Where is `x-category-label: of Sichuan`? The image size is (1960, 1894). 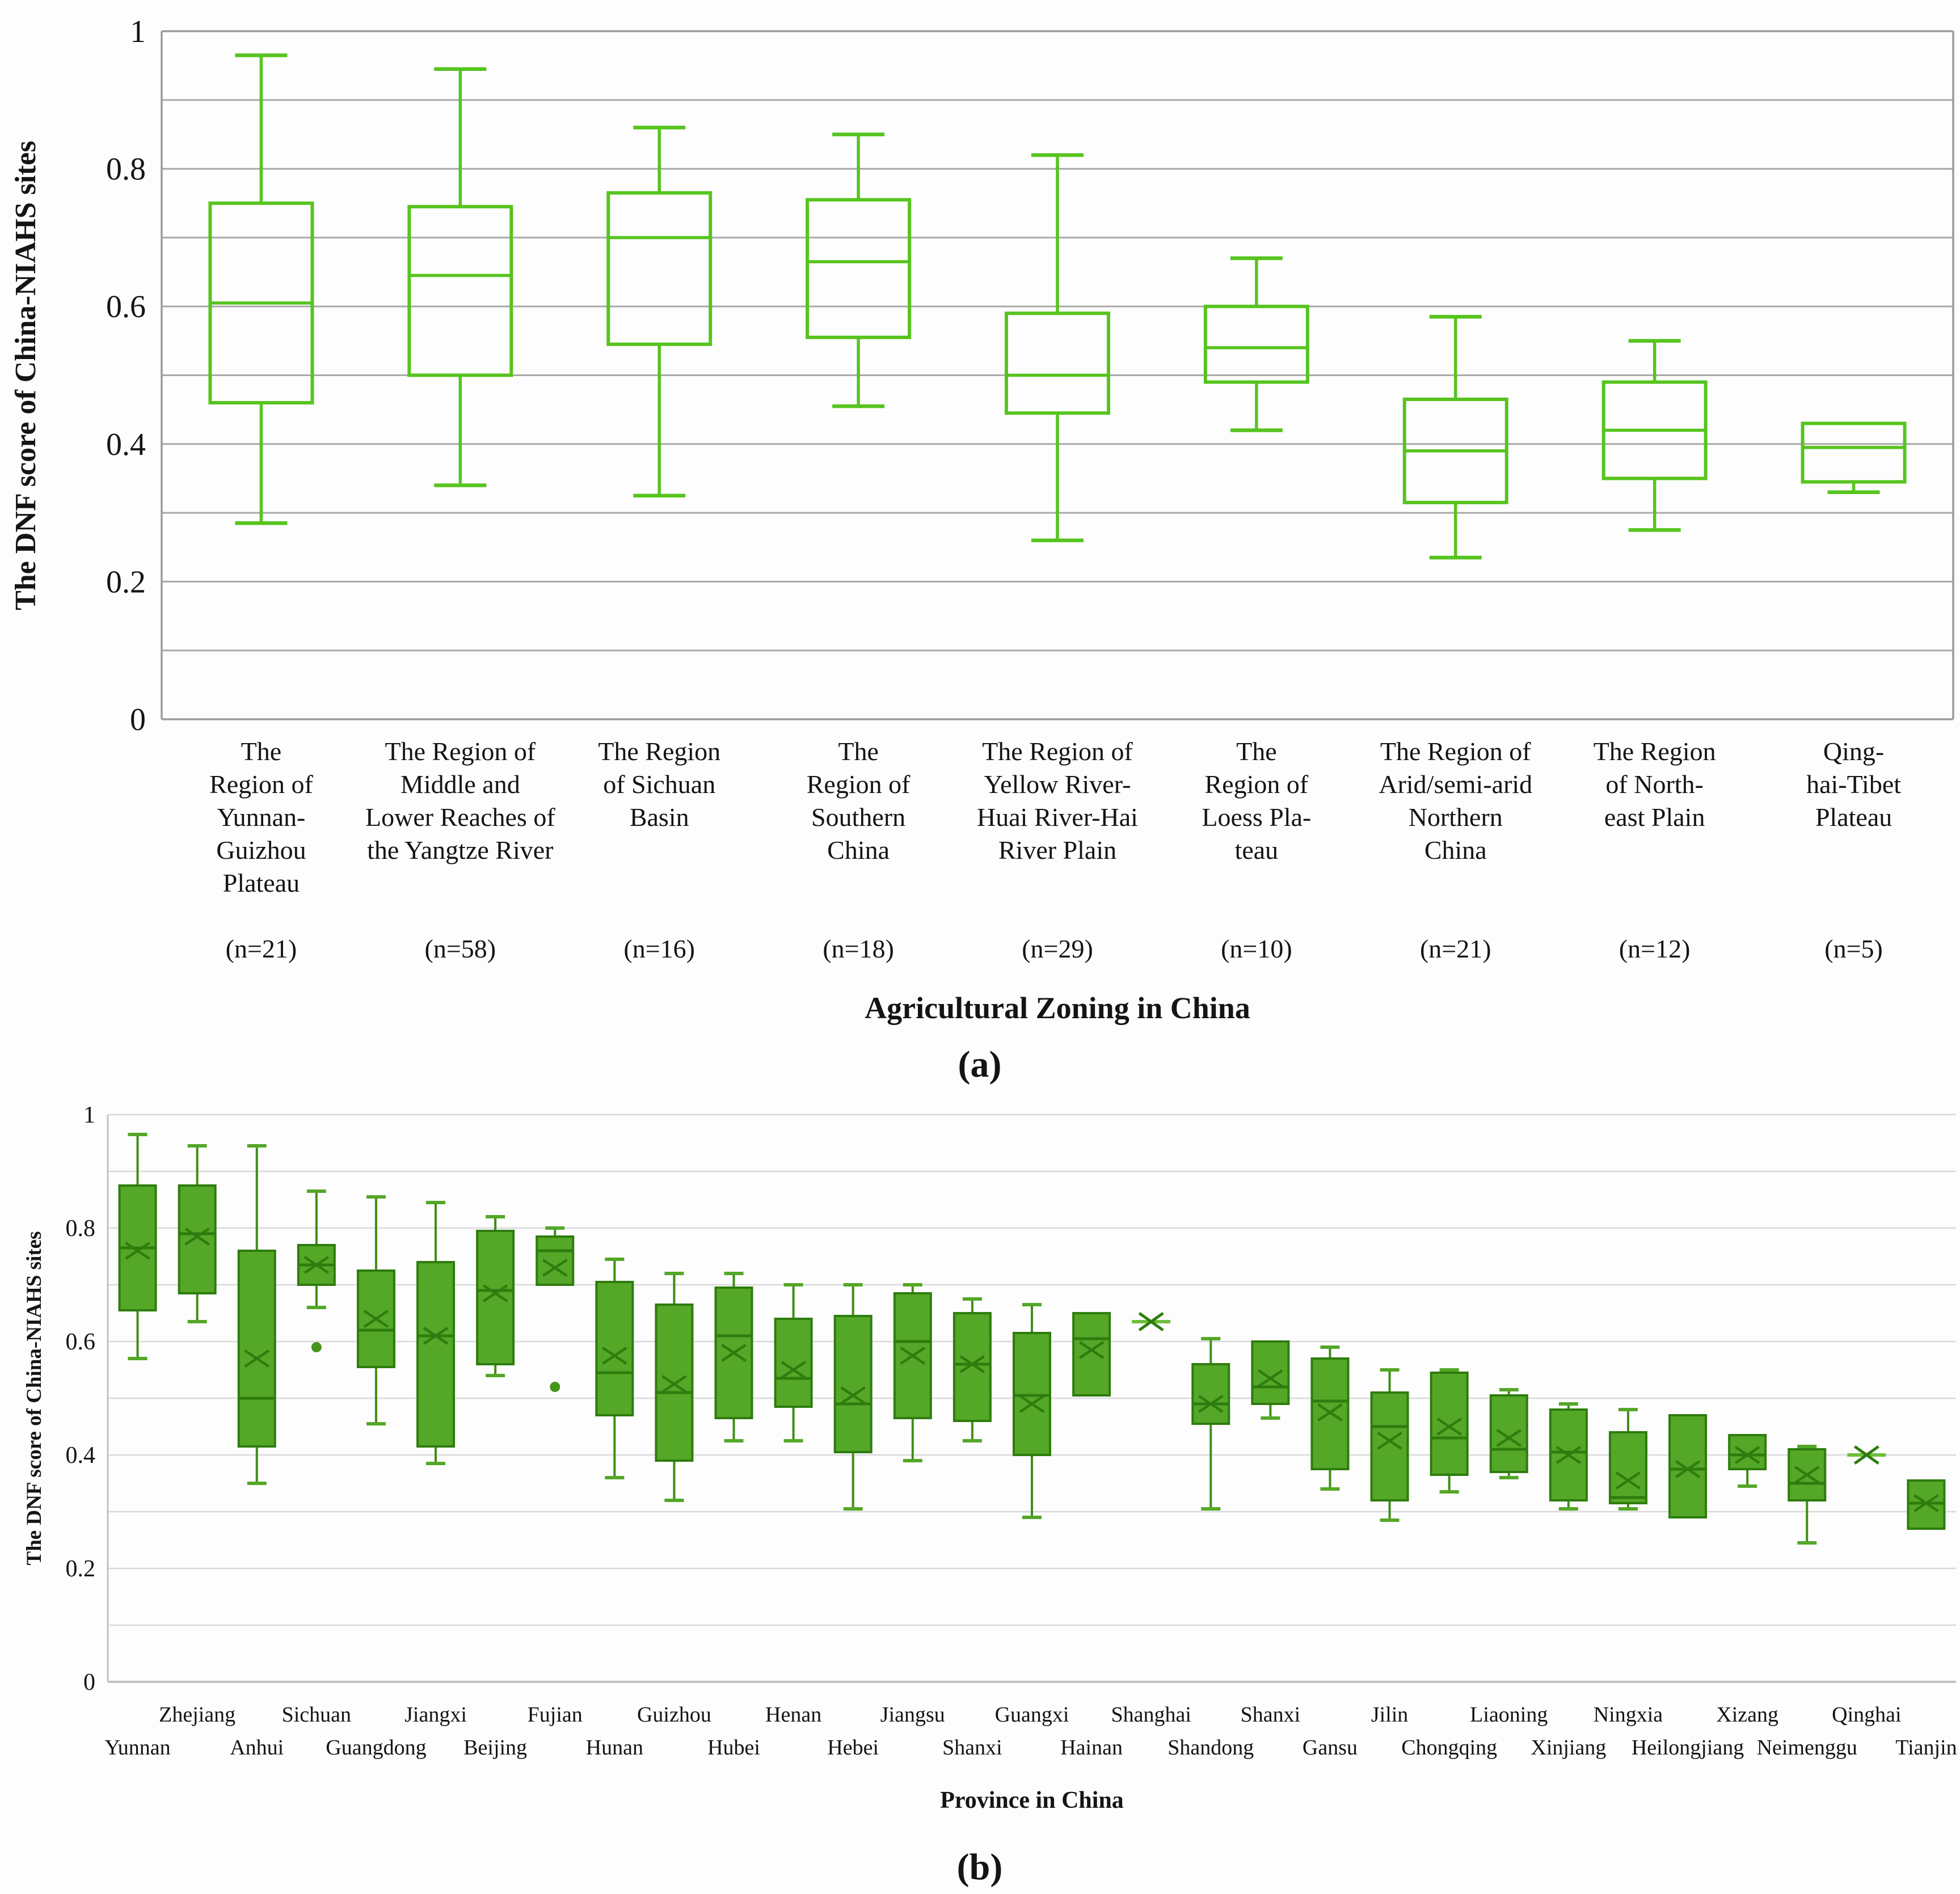 x-category-label: of Sichuan is located at coordinates (659, 784).